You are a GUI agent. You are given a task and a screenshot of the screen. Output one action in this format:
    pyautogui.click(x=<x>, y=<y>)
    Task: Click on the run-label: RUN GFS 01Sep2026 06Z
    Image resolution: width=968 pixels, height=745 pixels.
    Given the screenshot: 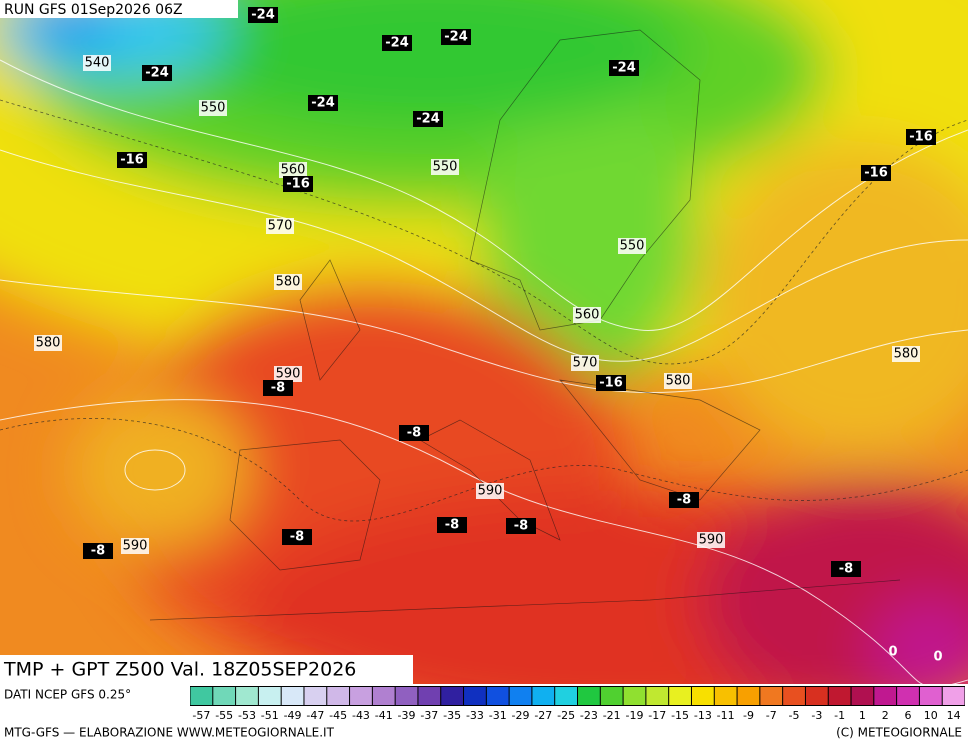 What is the action you would take?
    pyautogui.click(x=93, y=10)
    